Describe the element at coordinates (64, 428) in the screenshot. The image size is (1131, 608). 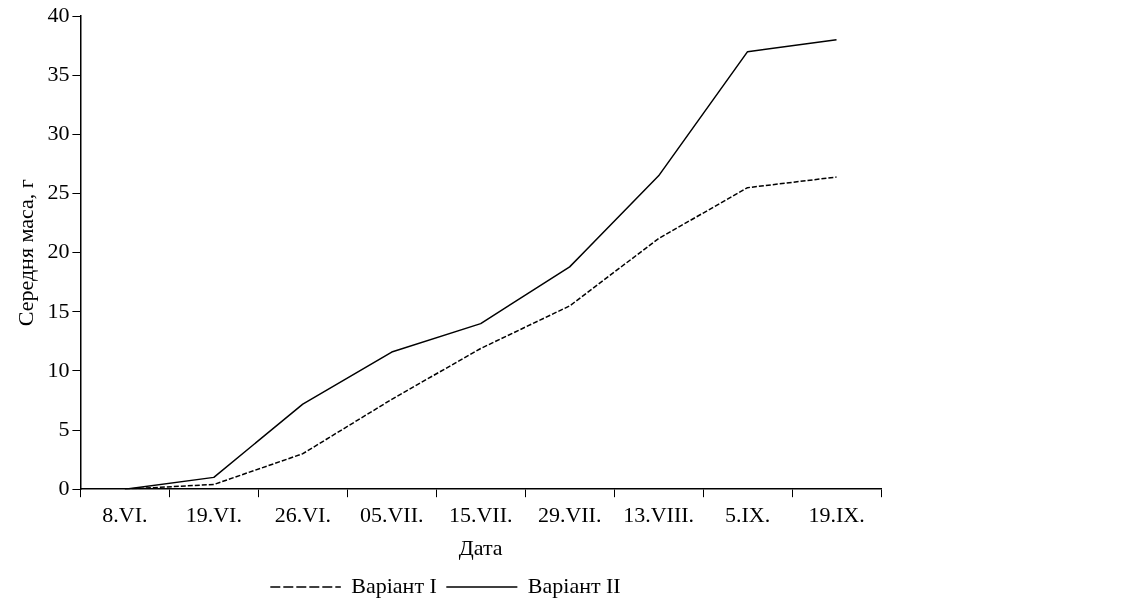
I see `y-tick-label: 5` at that location.